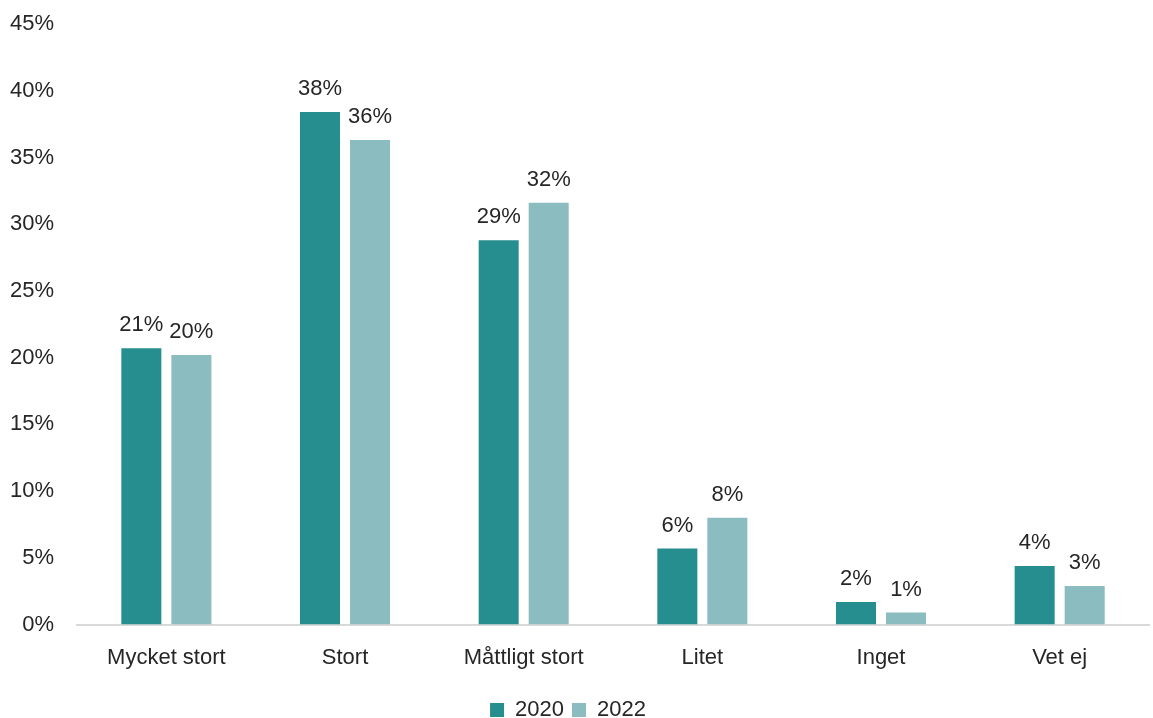 The image size is (1153, 718). Describe the element at coordinates (498, 216) in the screenshot. I see `data-label: 29%` at that location.